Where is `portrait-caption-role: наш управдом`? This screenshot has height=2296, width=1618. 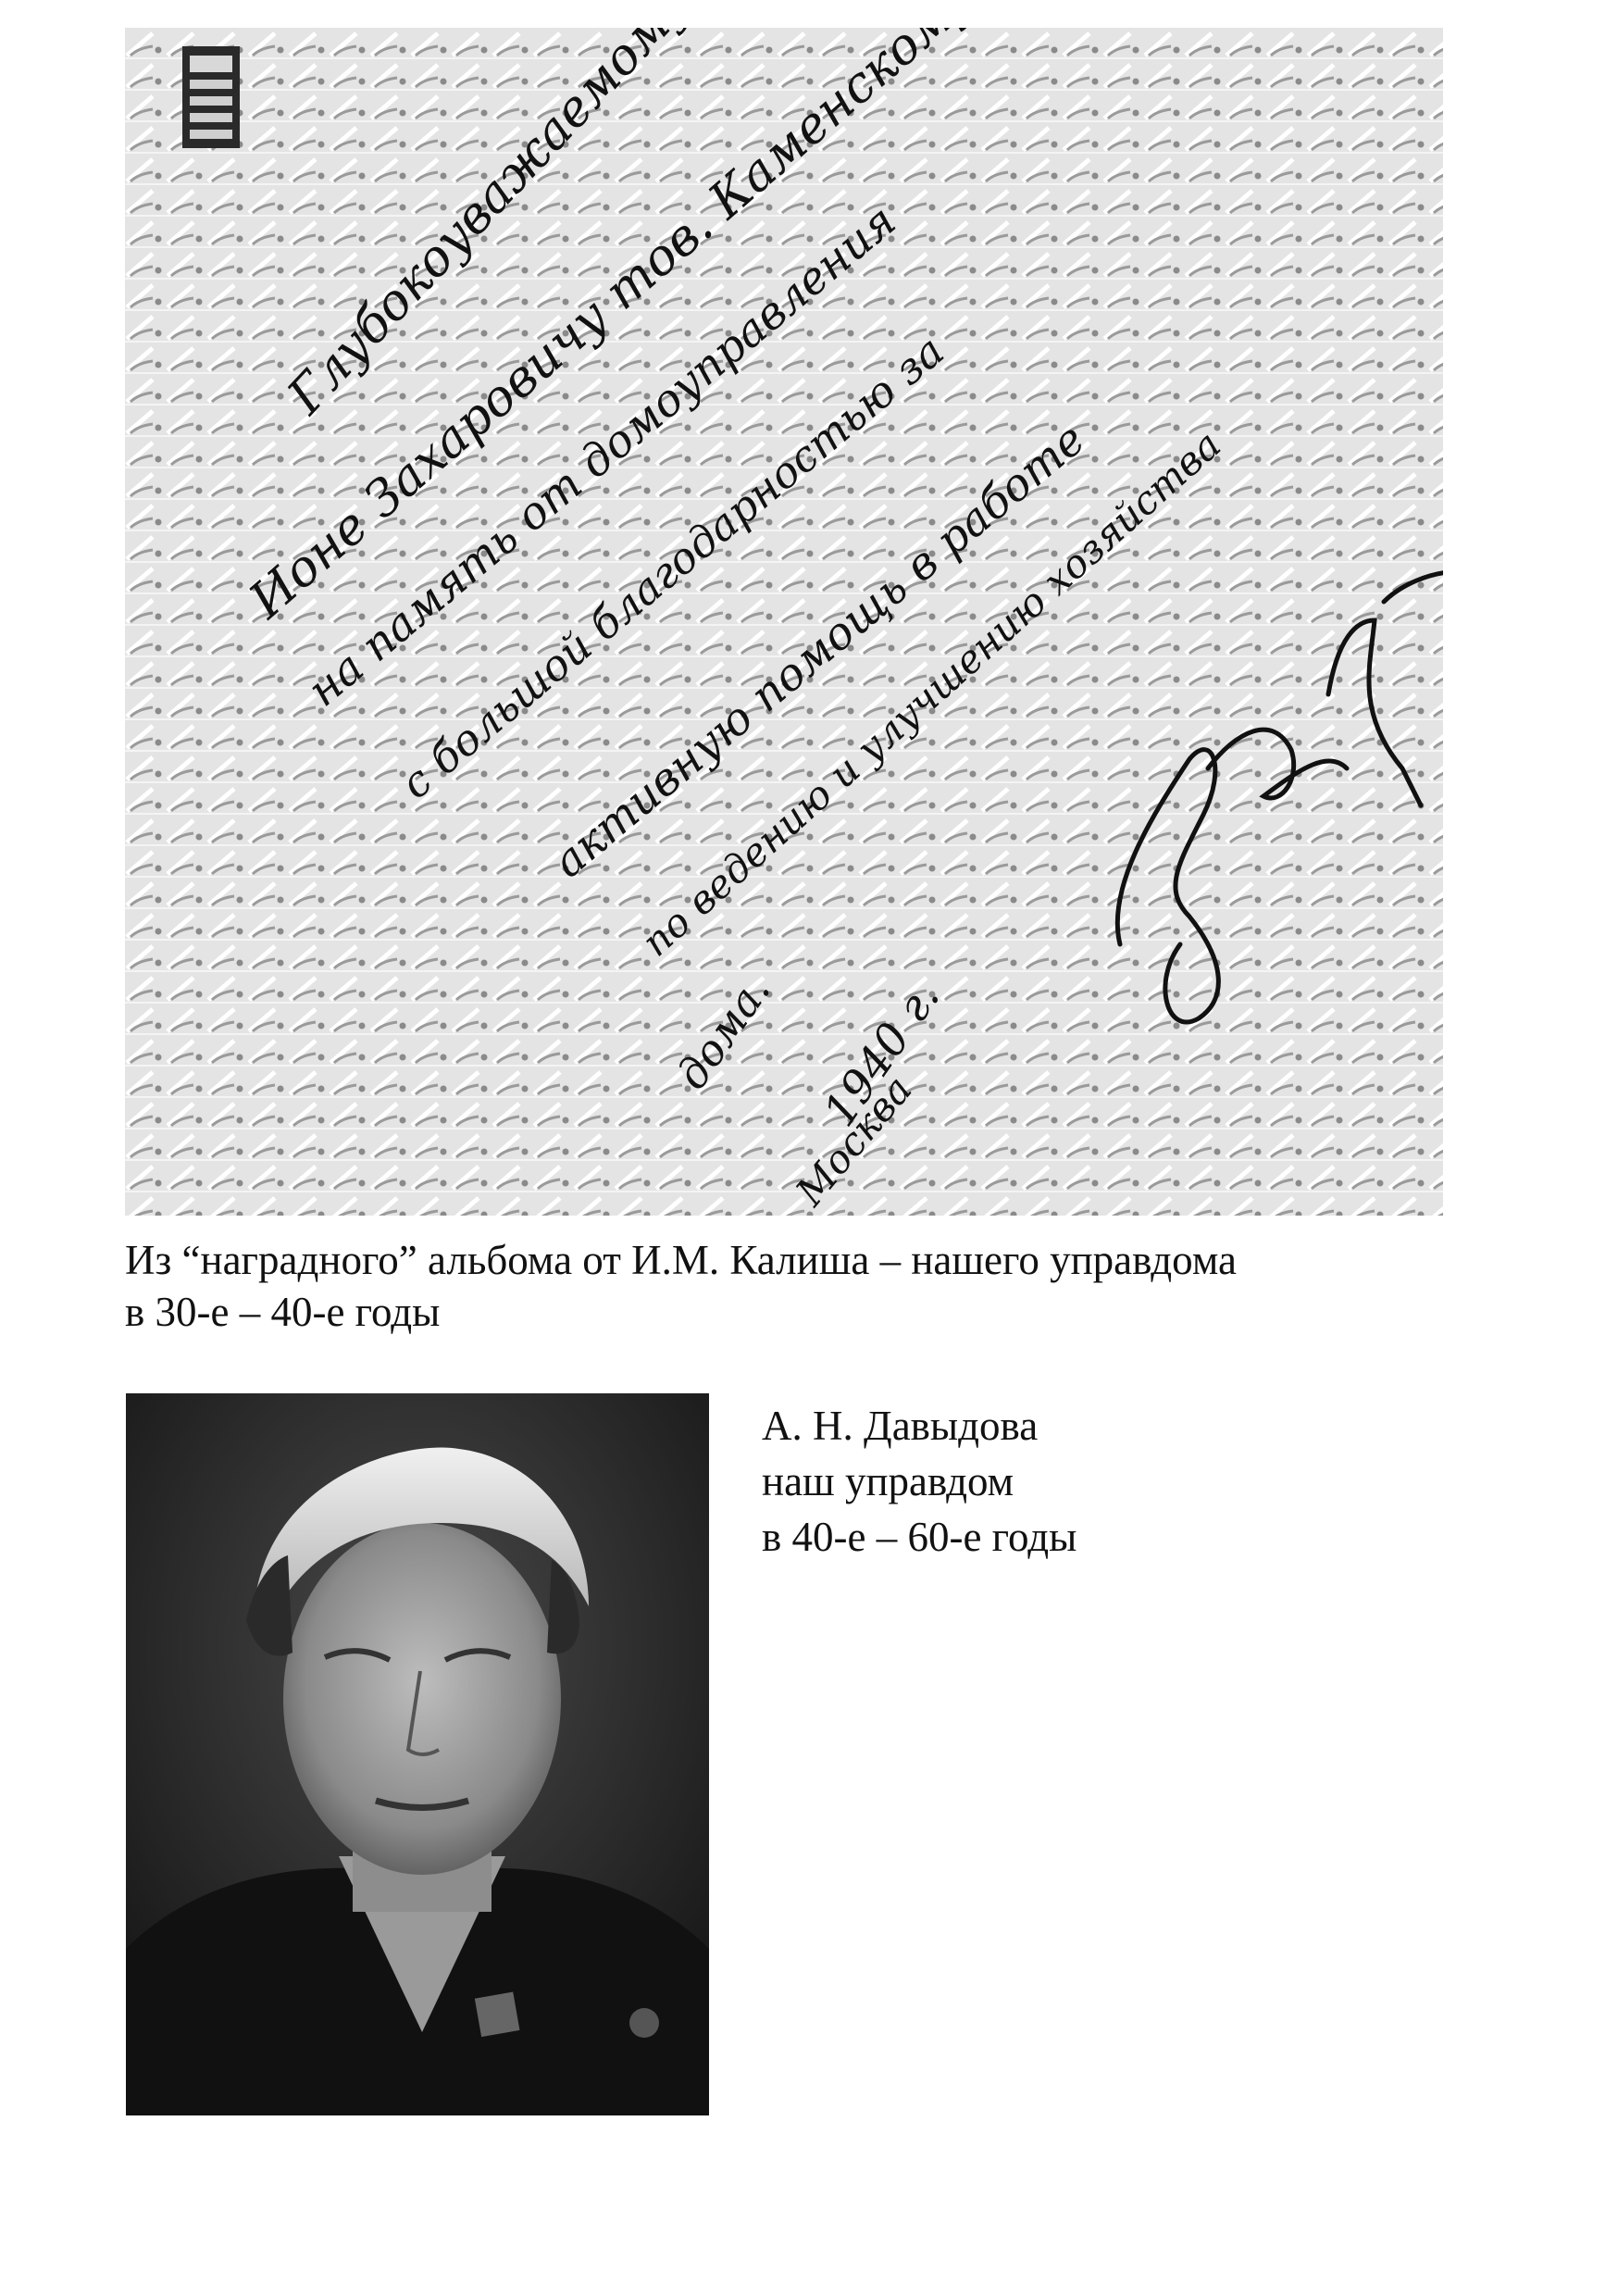
portrait-caption-role: наш управдом is located at coordinates (919, 1481).